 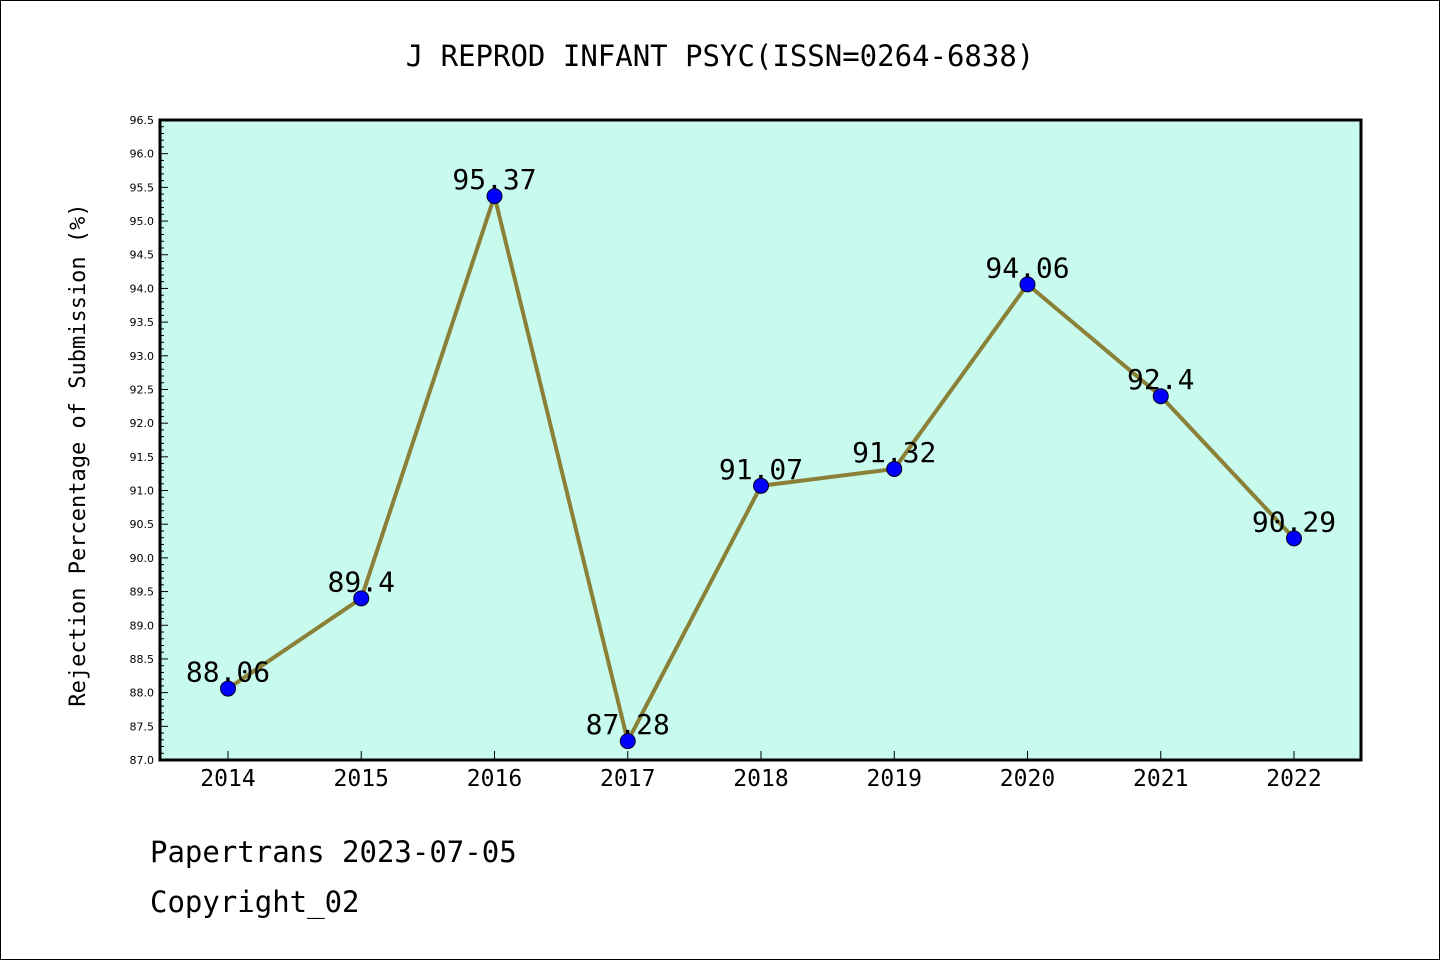 I want to click on y-tick-label: 95.5, so click(x=142, y=187).